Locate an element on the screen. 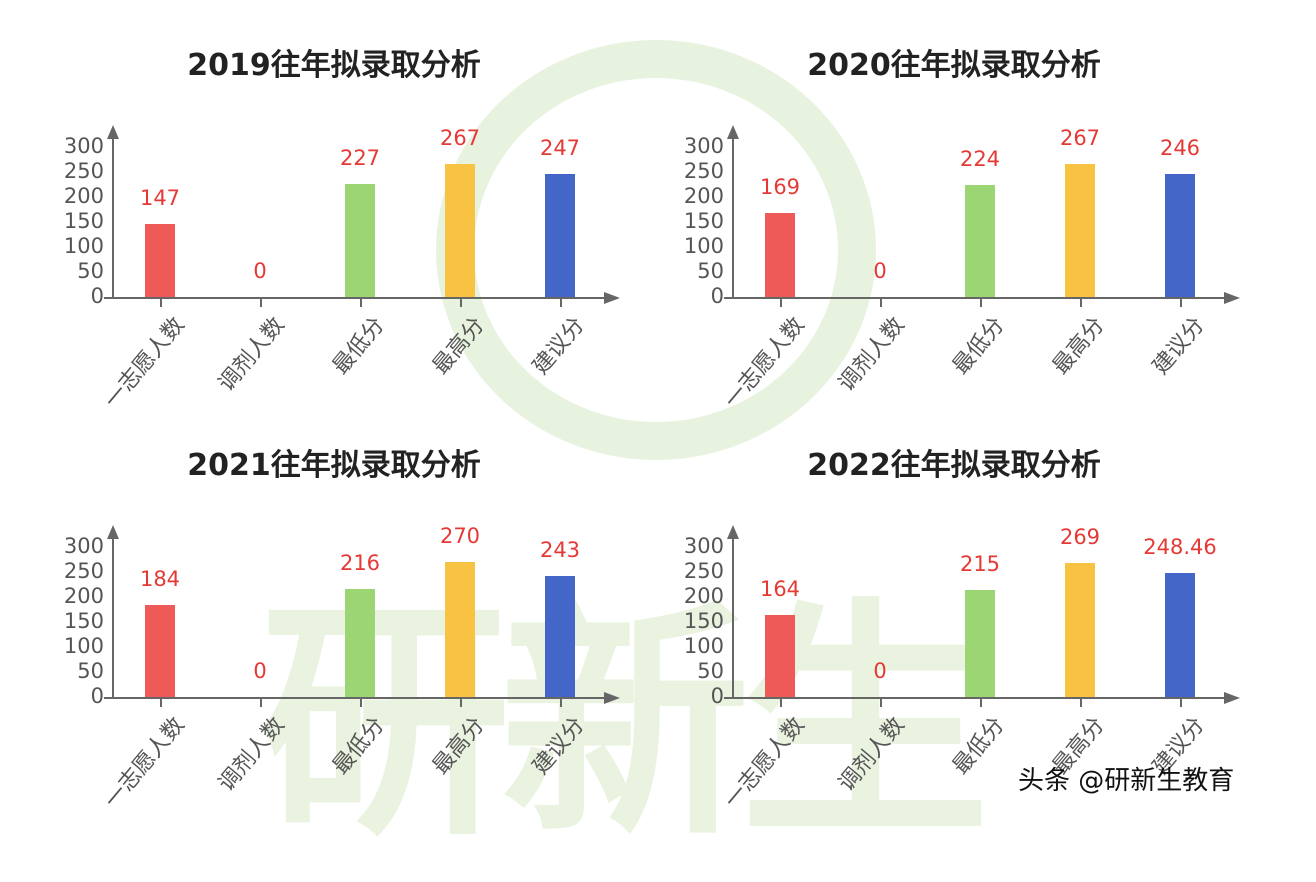 The height and width of the screenshot is (882, 1316). value-label: 248.46 is located at coordinates (1180, 546).